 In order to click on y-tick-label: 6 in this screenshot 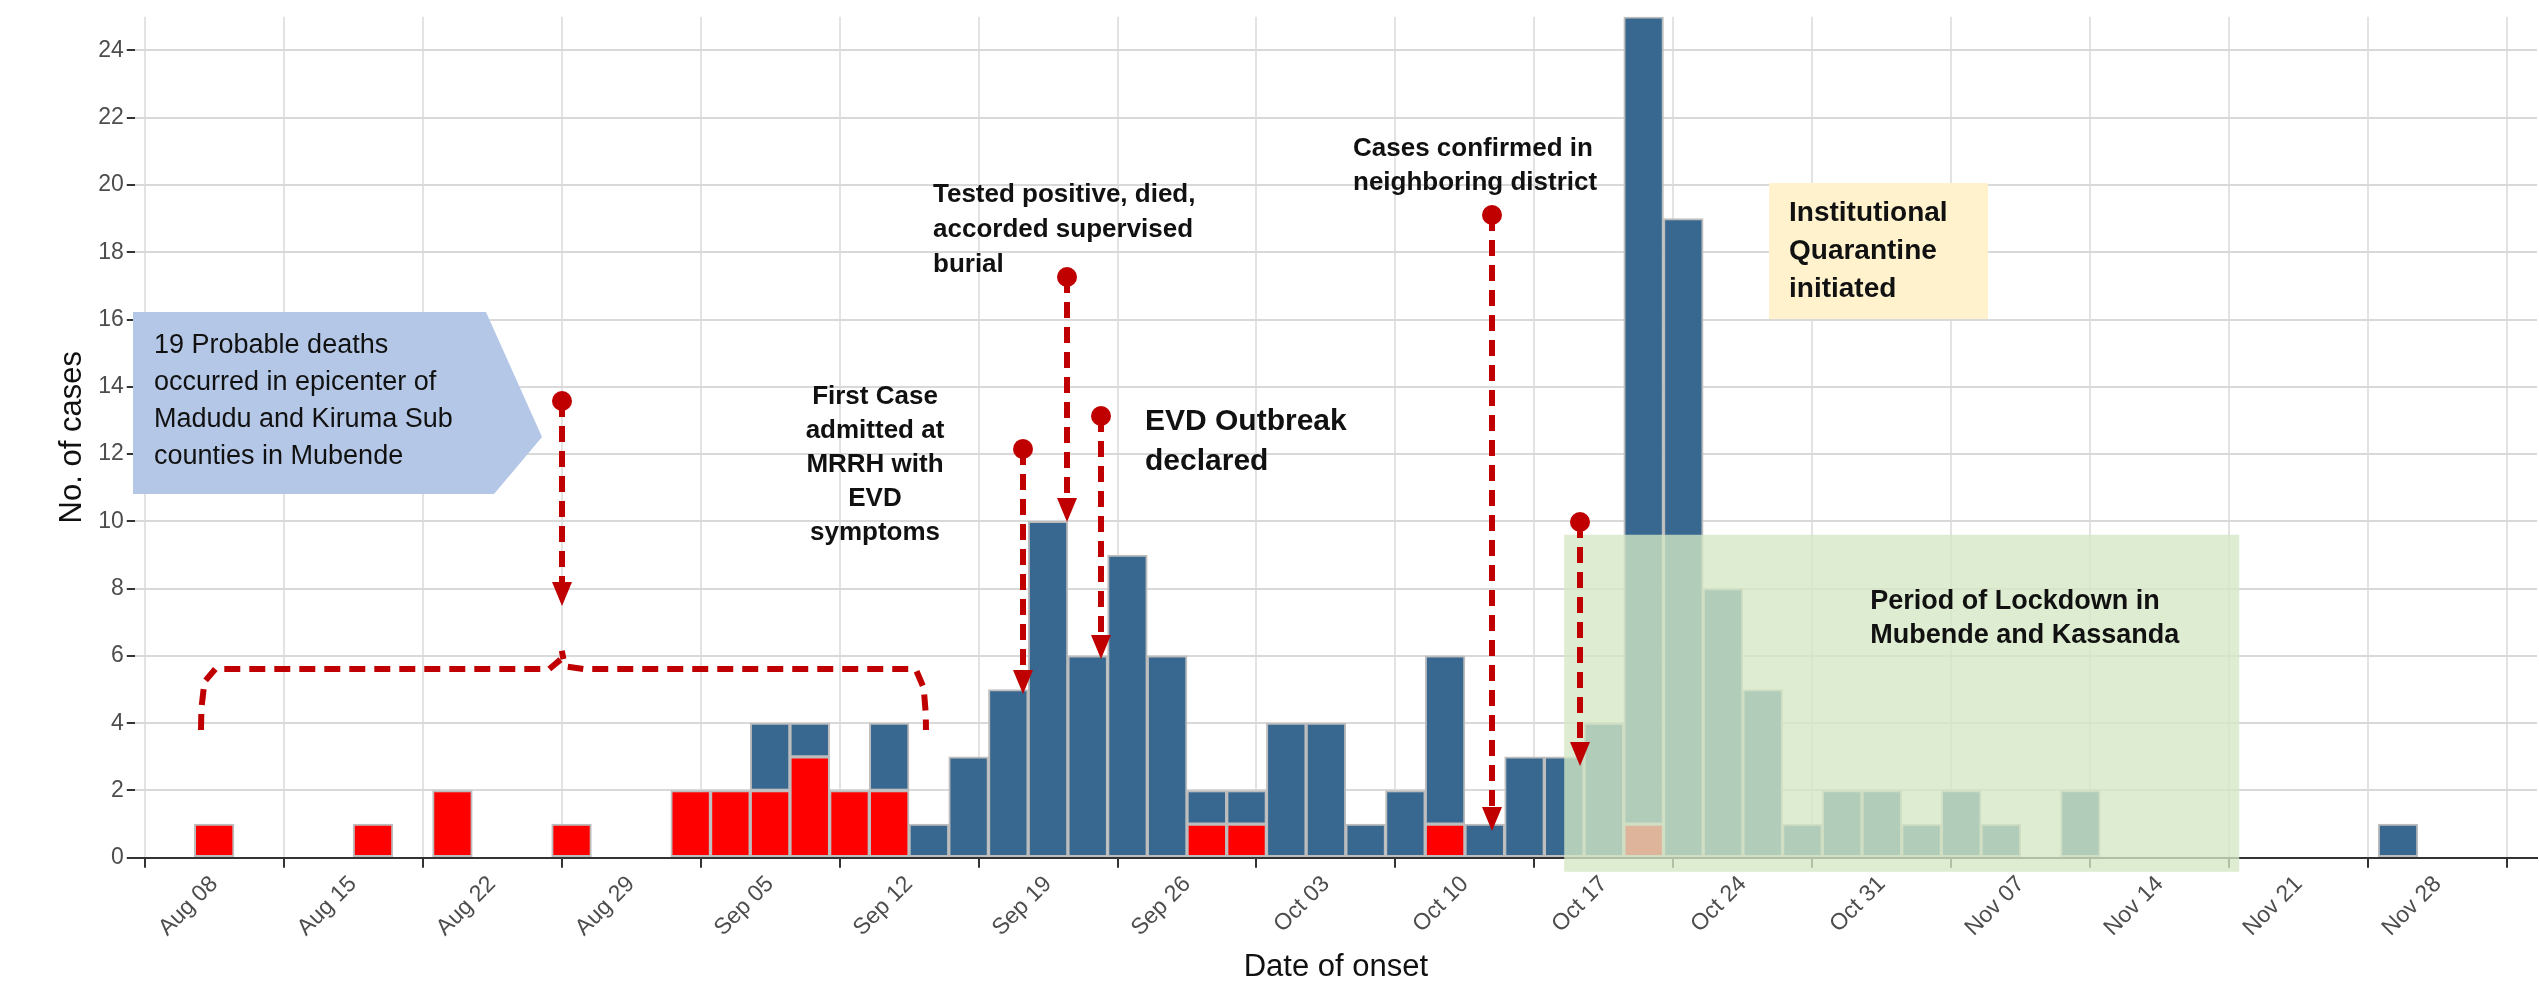, I will do `click(117, 654)`.